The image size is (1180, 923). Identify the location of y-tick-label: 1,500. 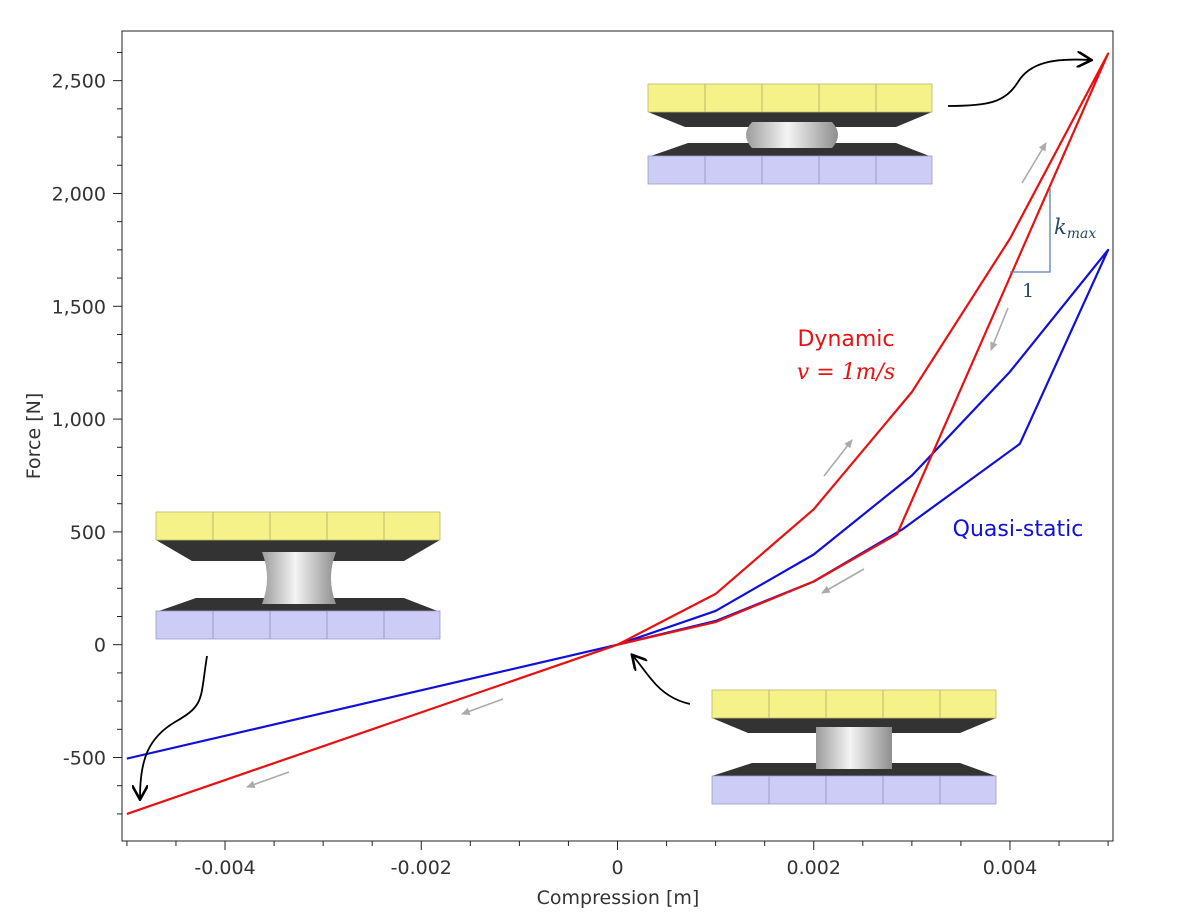
(79, 307).